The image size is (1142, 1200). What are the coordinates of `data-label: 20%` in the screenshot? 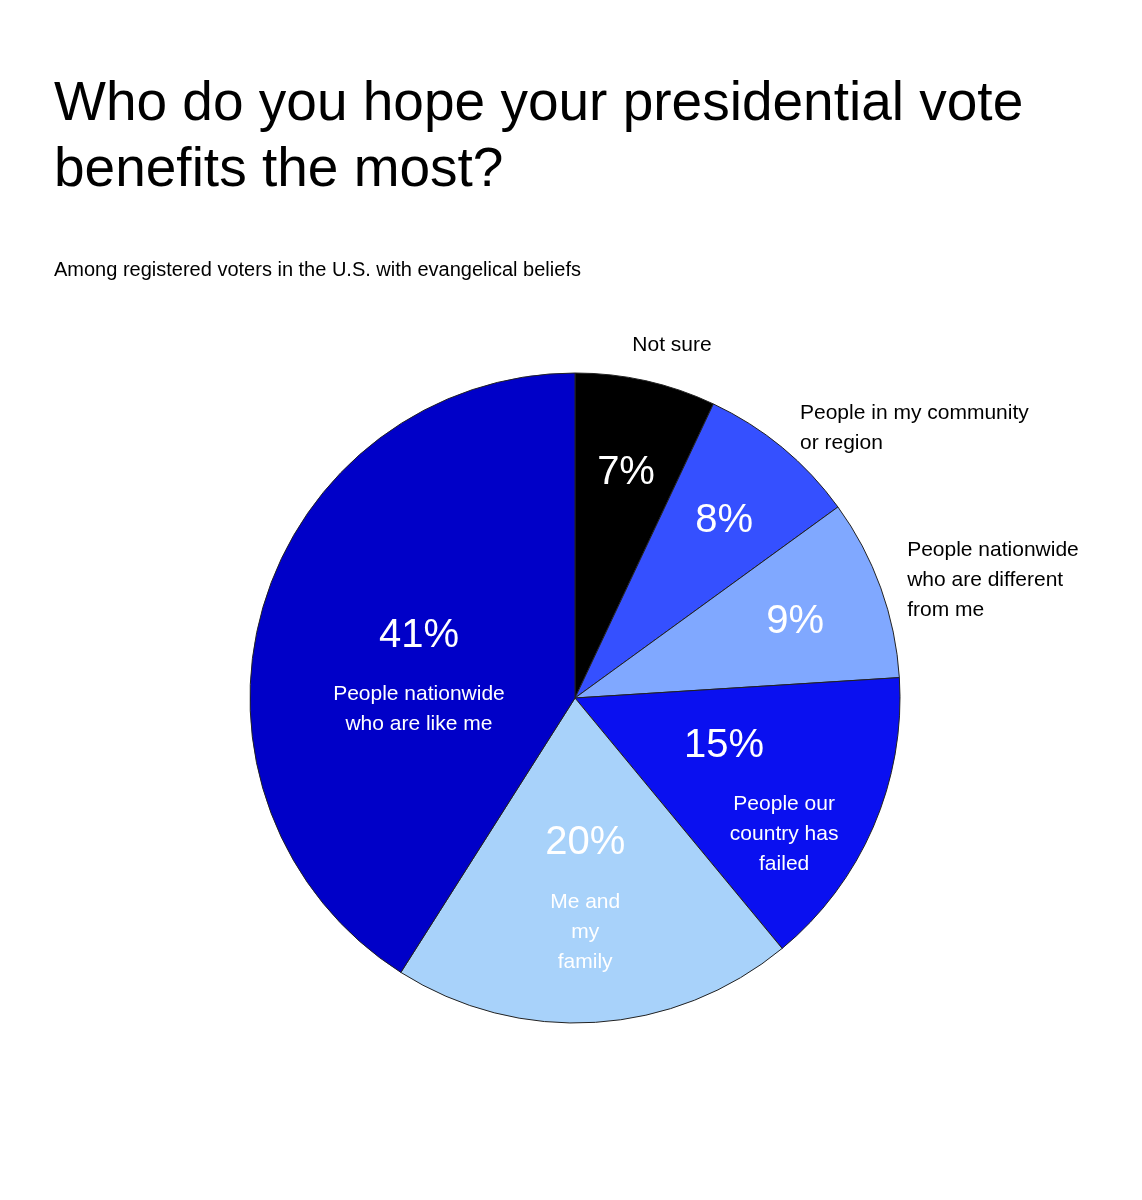 It's located at (585, 840).